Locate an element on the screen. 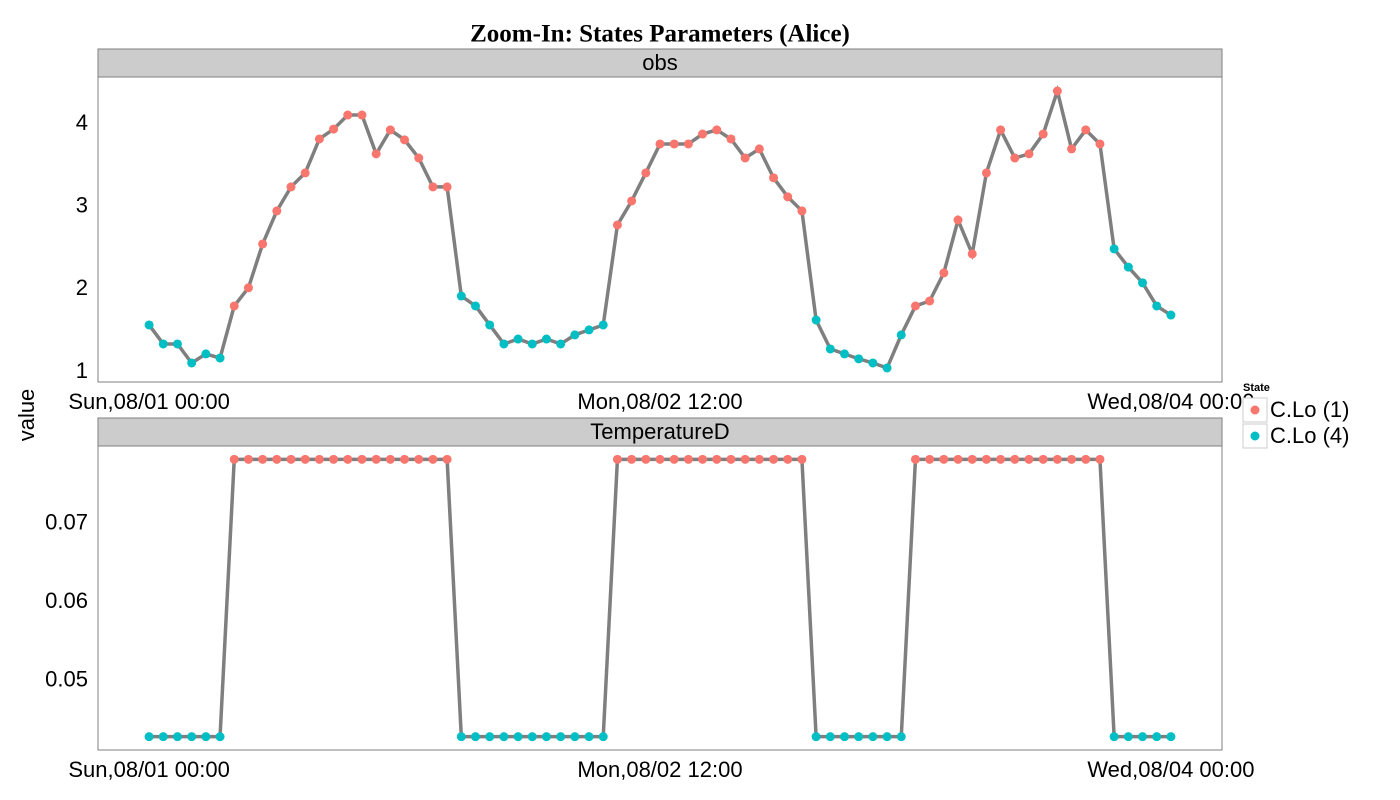  y-tick-label: 0.07 is located at coordinates (66, 522).